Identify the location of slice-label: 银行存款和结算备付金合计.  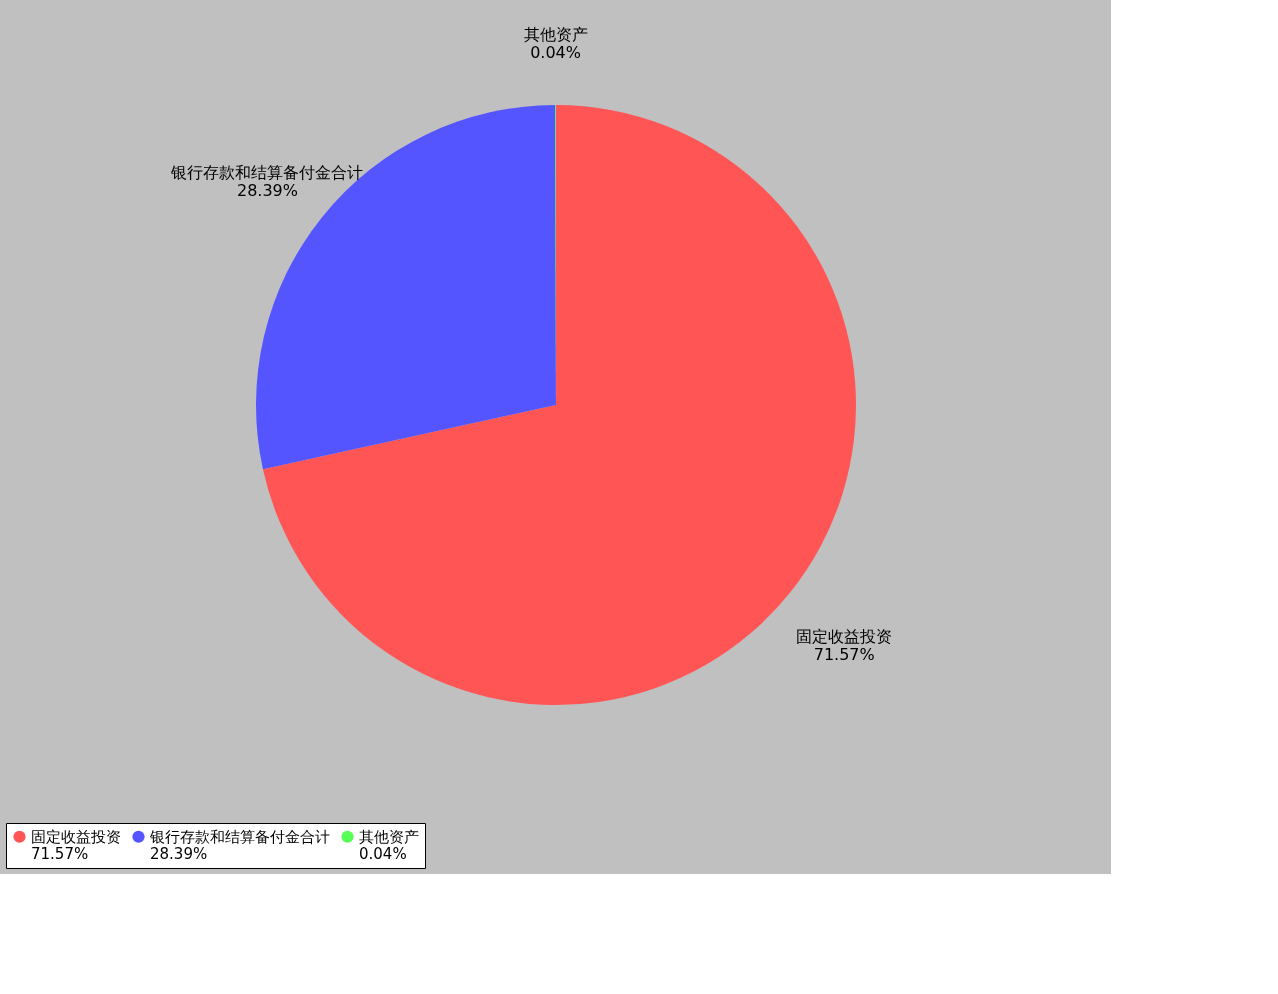
(267, 173).